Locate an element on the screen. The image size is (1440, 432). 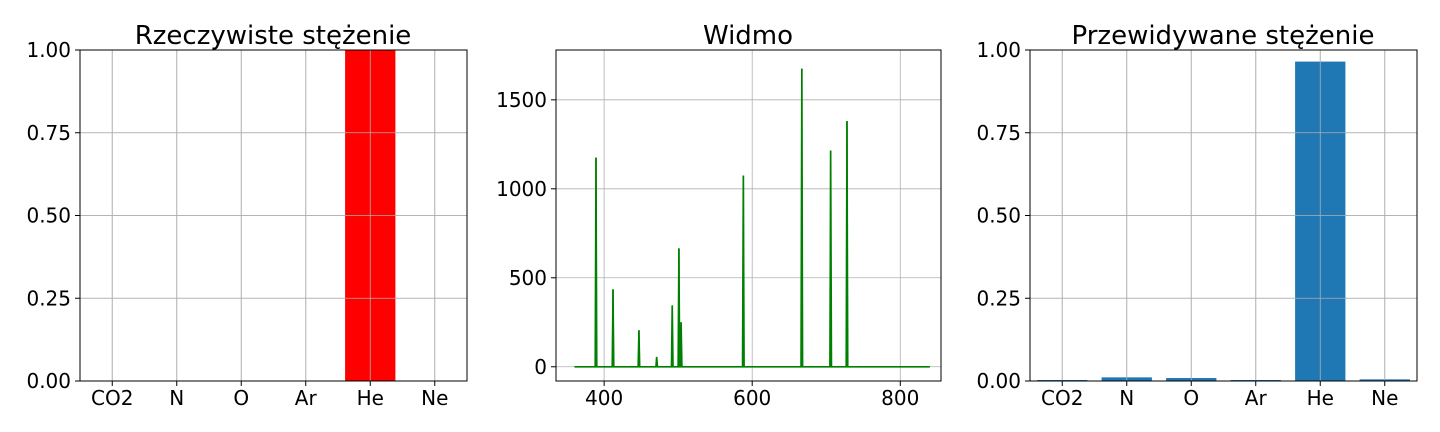
y-tick-label: 1500 is located at coordinates (521, 100).